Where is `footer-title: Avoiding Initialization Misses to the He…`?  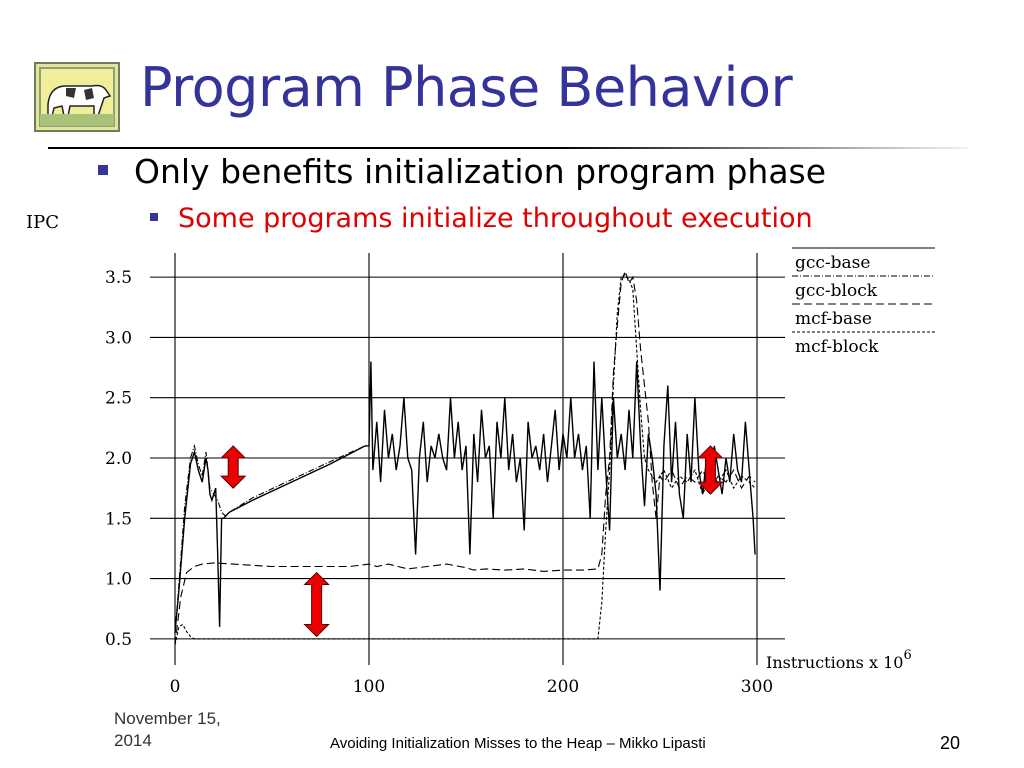
footer-title: Avoiding Initialization Misses to the He… is located at coordinates (518, 743).